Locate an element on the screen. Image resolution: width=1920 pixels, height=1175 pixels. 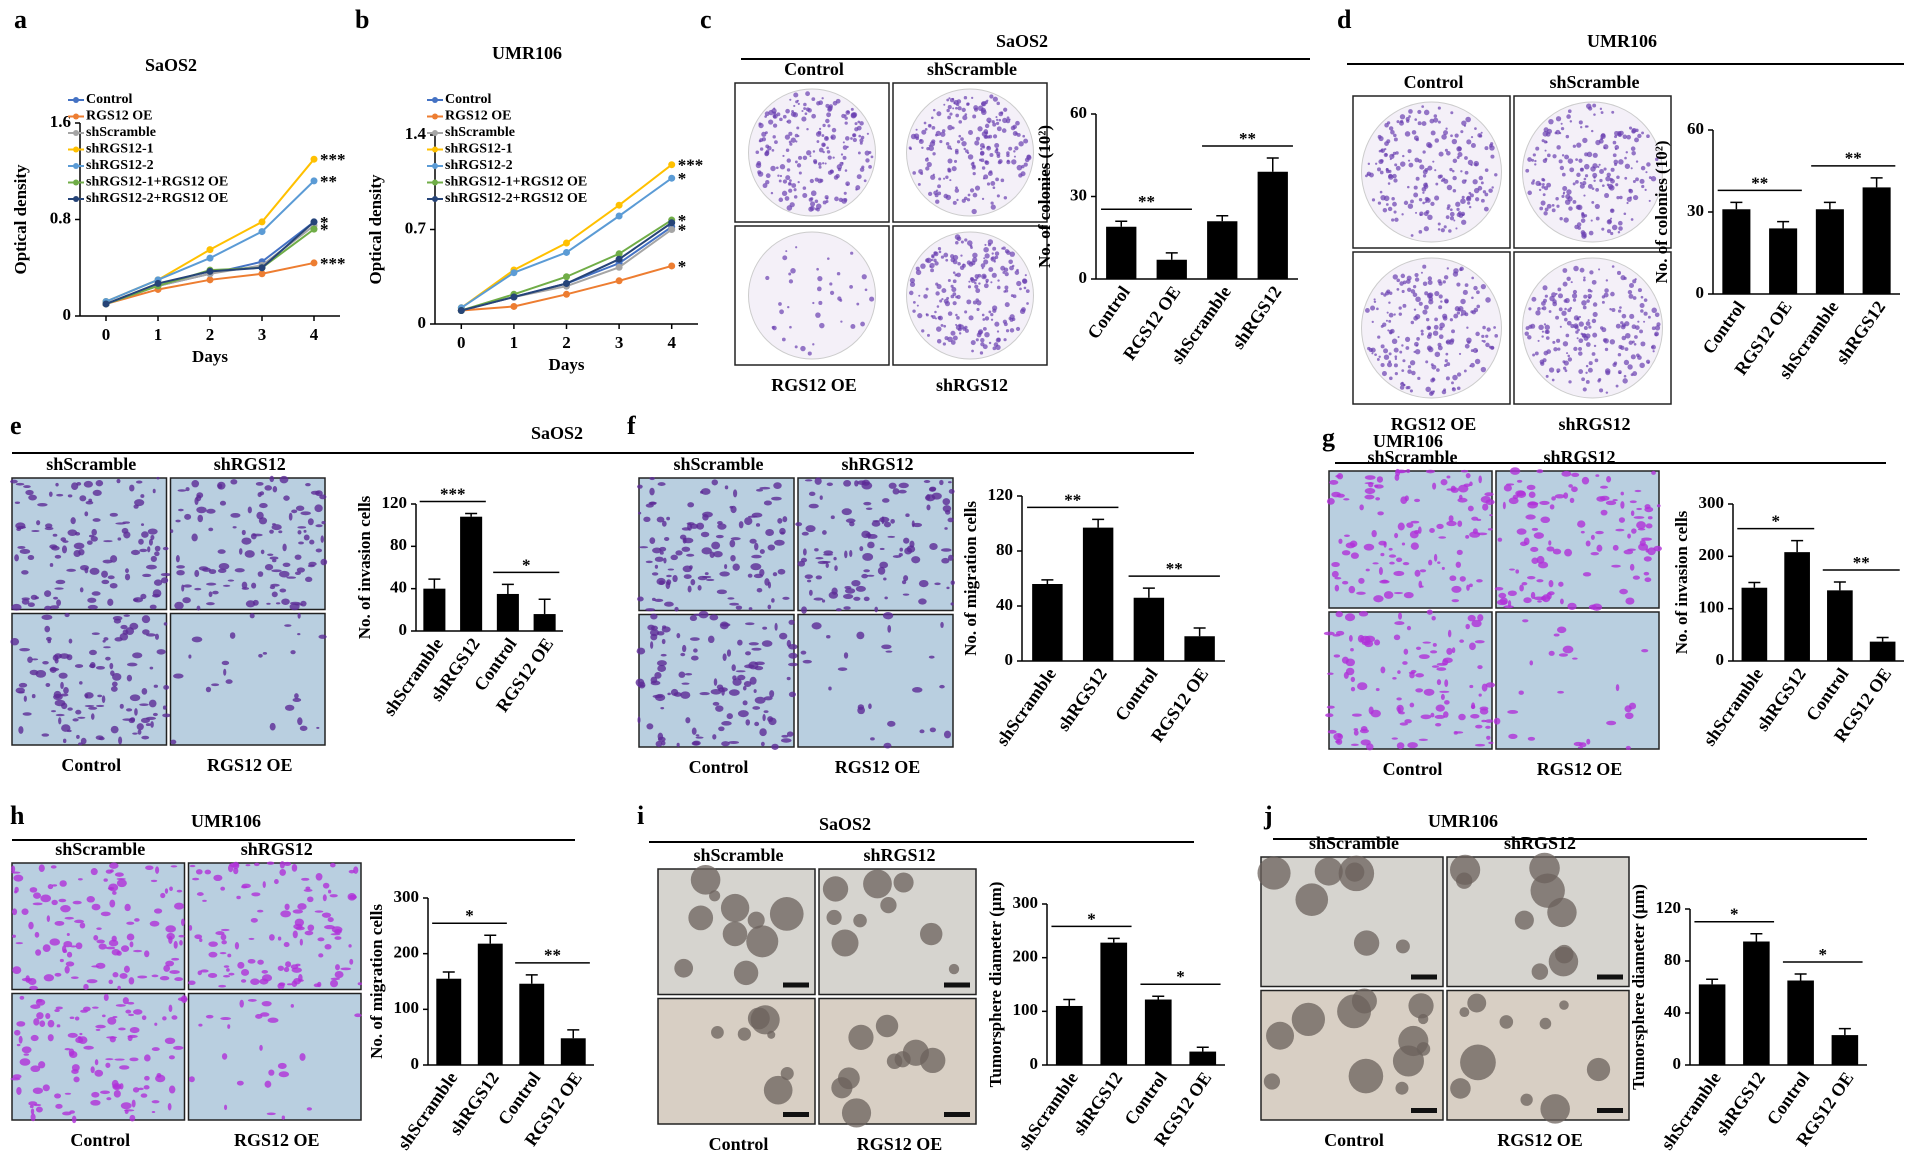
significance-label: ** is located at coordinates (1247, 138).